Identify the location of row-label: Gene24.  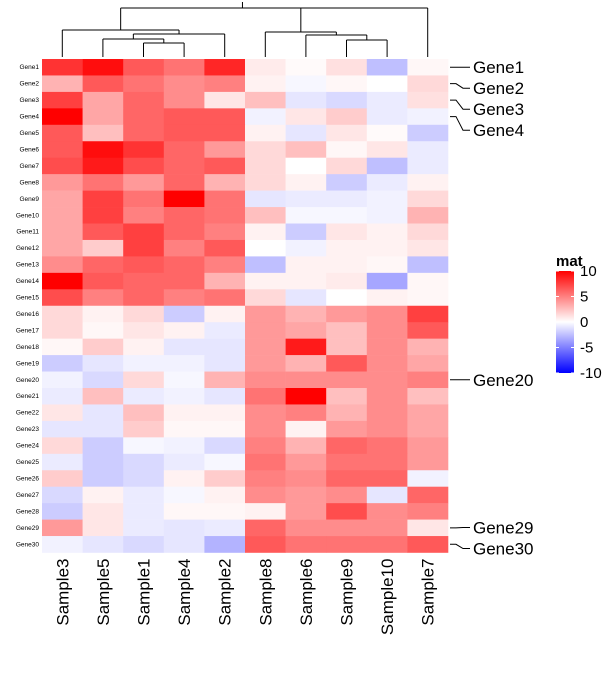
(28, 446).